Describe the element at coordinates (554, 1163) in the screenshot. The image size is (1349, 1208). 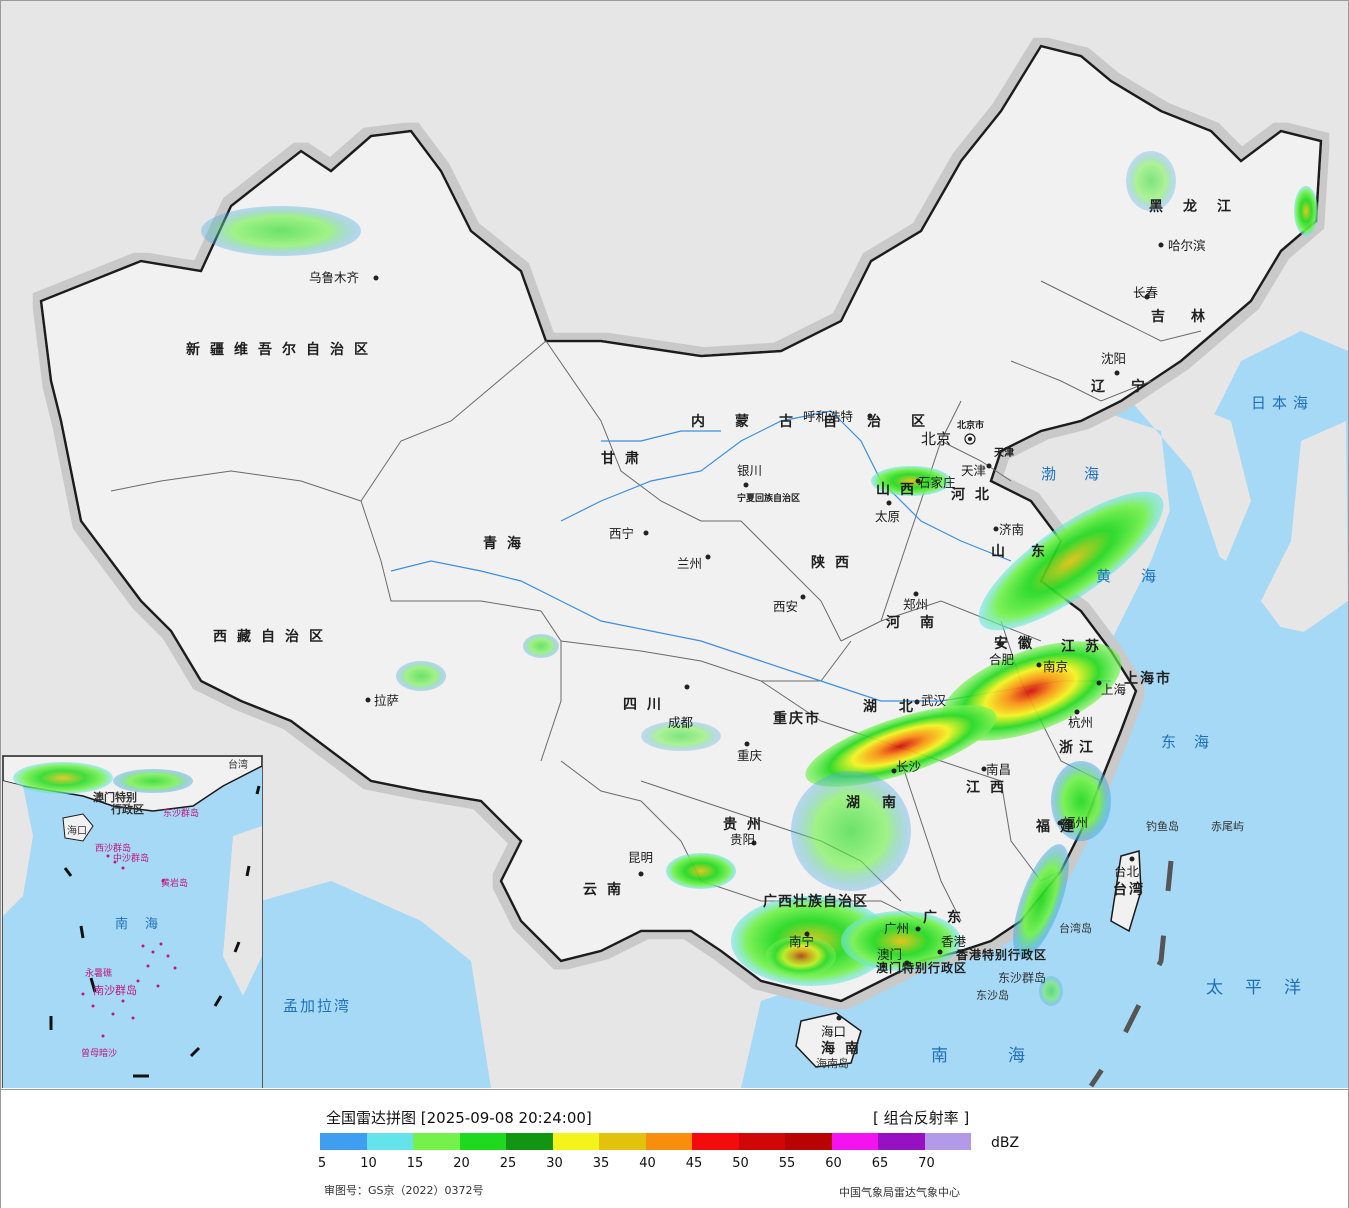
I see `legend-tick-30: 30` at that location.